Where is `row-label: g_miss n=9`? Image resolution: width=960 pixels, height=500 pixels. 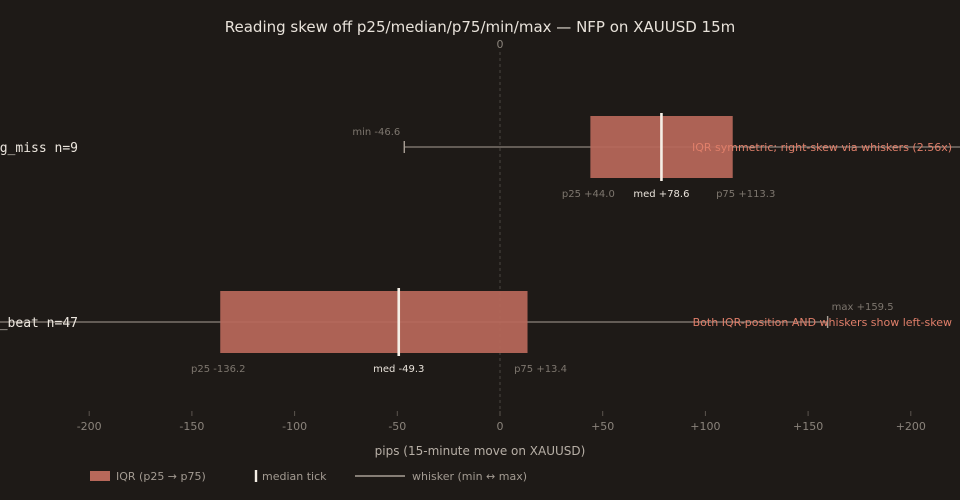 row-label: g_miss n=9 is located at coordinates (39, 148).